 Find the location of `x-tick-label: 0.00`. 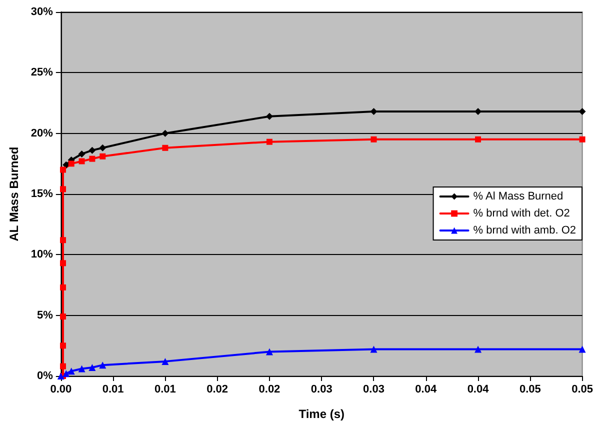

x-tick-label: 0.00 is located at coordinates (61, 390).